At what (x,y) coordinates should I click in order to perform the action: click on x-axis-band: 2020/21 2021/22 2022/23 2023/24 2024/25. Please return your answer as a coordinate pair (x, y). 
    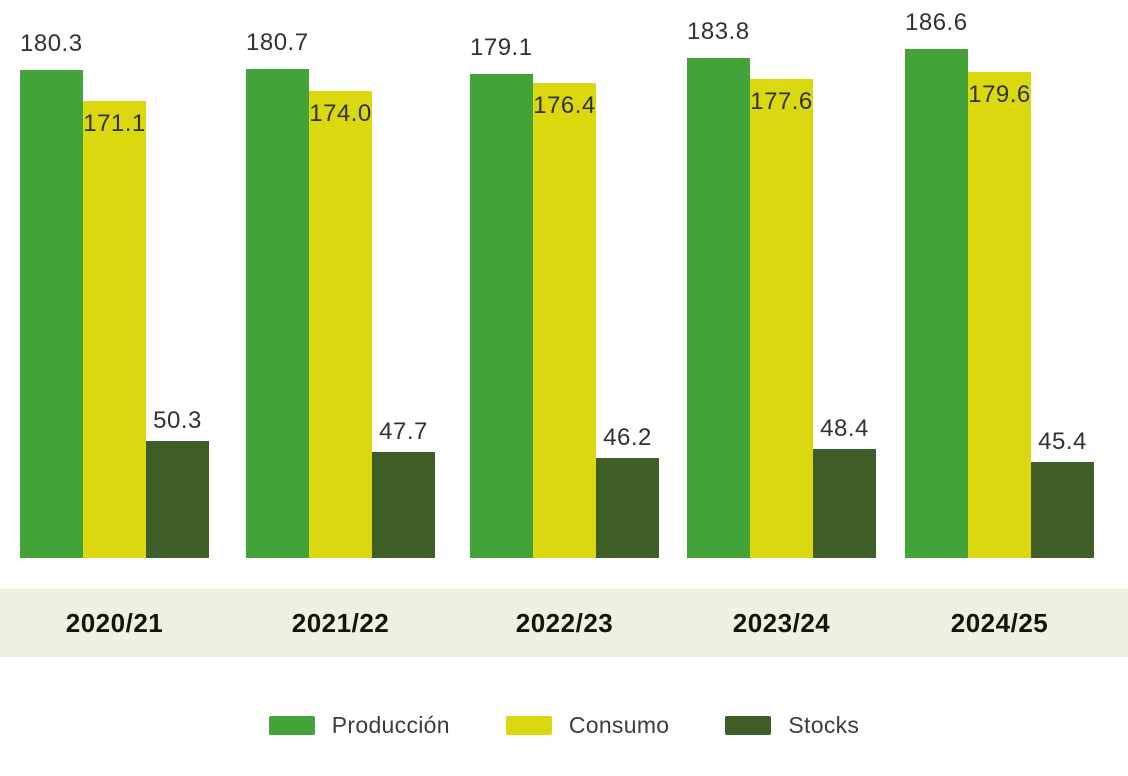
    Looking at the image, I should click on (564, 623).